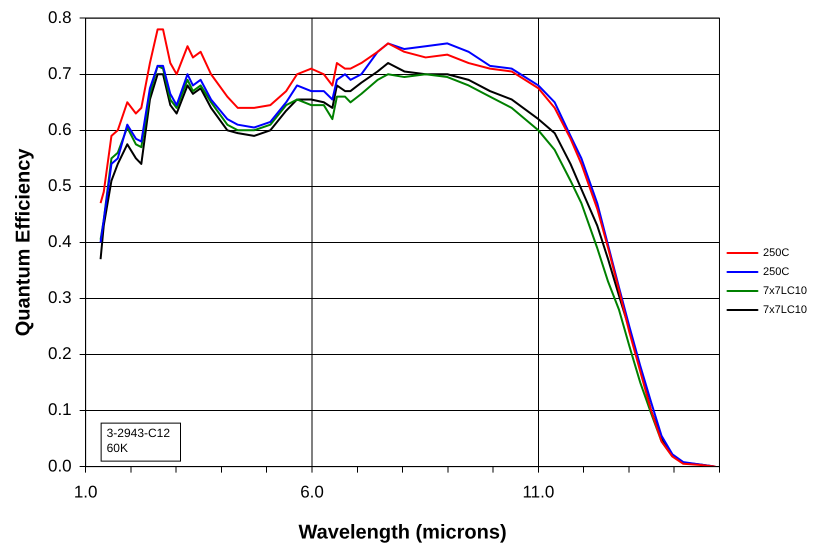 The width and height of the screenshot is (821, 553). What do you see at coordinates (117, 447) in the screenshot?
I see `annotation: 60K` at bounding box center [117, 447].